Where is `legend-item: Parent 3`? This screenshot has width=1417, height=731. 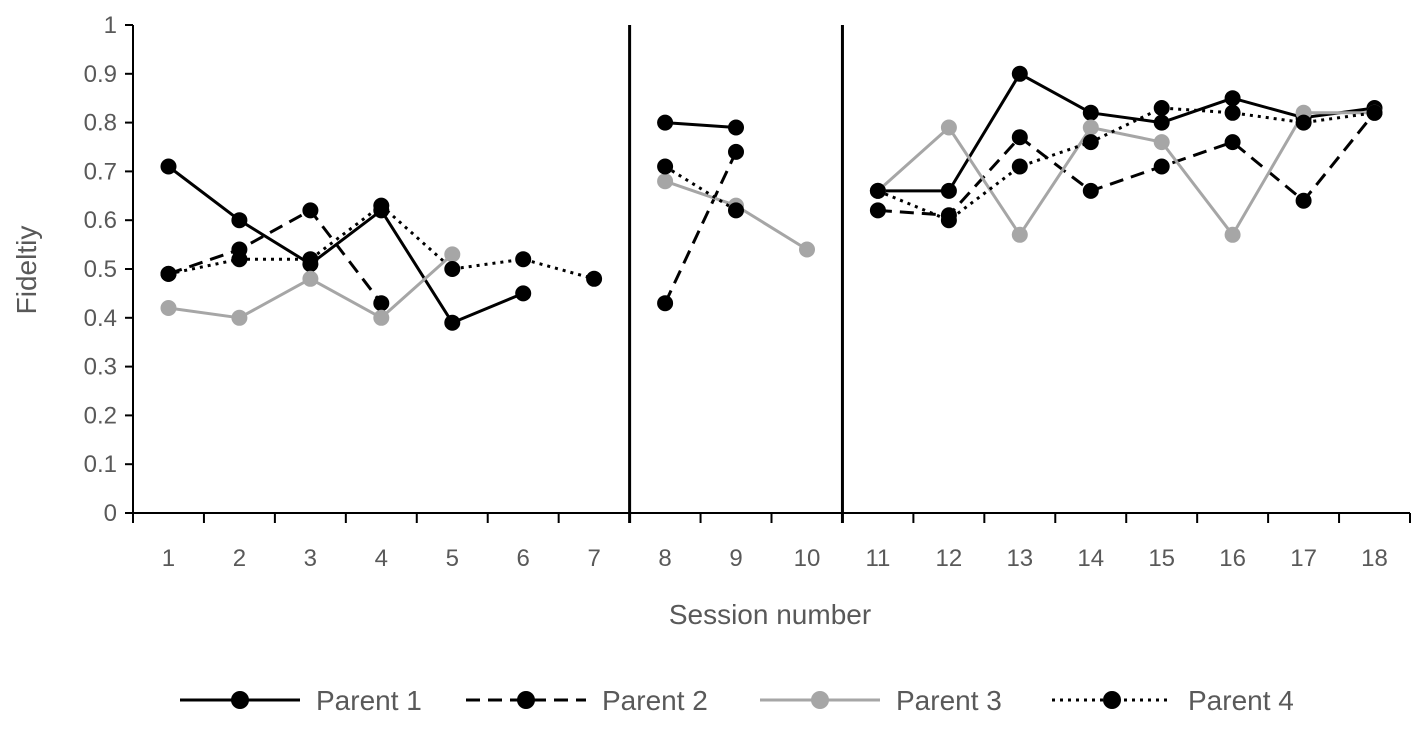
legend-item: Parent 3 is located at coordinates (881, 700).